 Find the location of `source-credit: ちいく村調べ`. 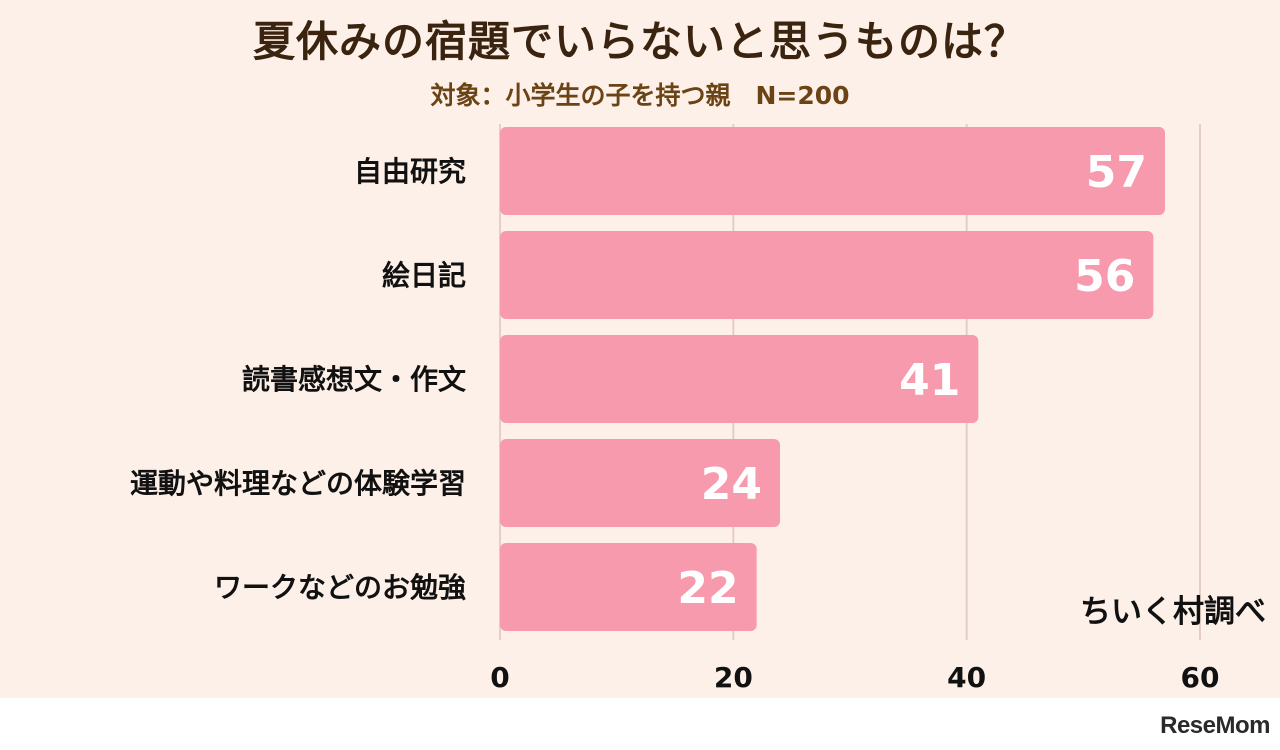

source-credit: ちいく村調べ is located at coordinates (1173, 612).